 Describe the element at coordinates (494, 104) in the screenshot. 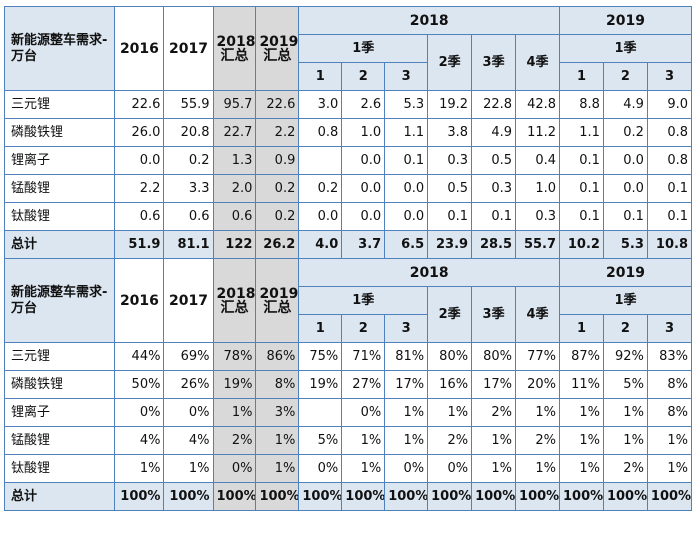

I see `data-cell: 22.8` at that location.